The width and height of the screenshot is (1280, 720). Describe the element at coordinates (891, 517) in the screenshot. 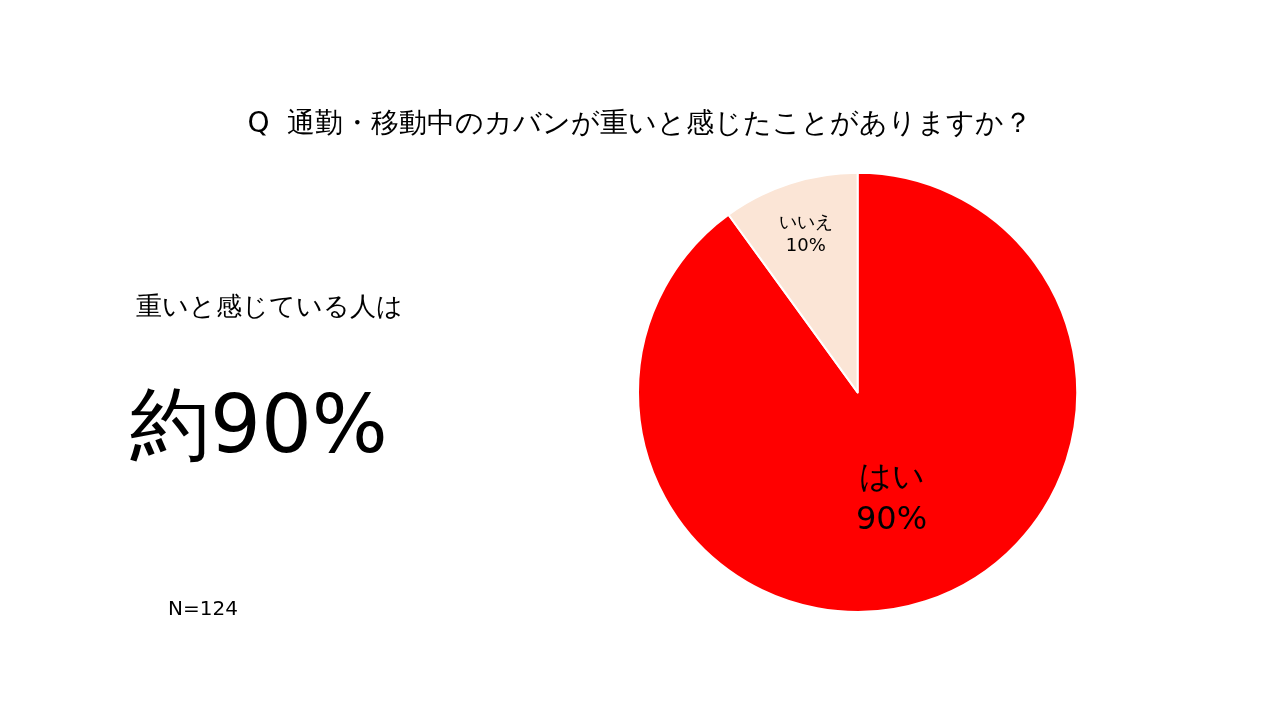

I see `data-label: 90%` at that location.